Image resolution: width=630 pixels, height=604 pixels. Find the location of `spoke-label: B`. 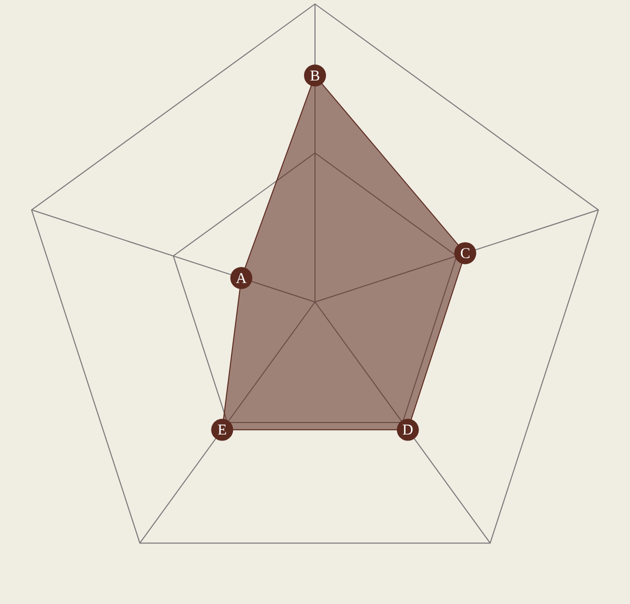

spoke-label: B is located at coordinates (315, 76).